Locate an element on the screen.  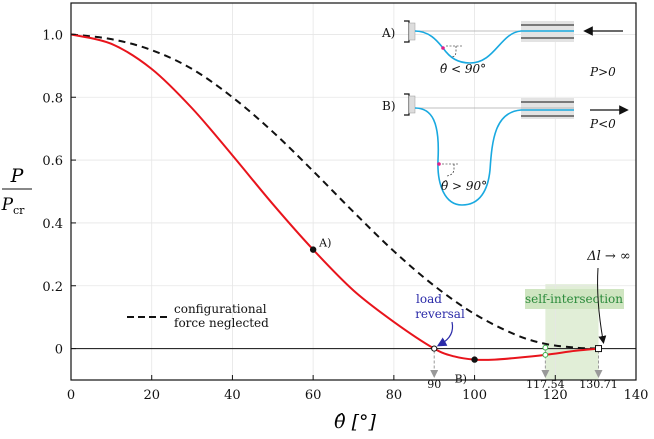
x-tick-label: 0 is located at coordinates (71, 395).